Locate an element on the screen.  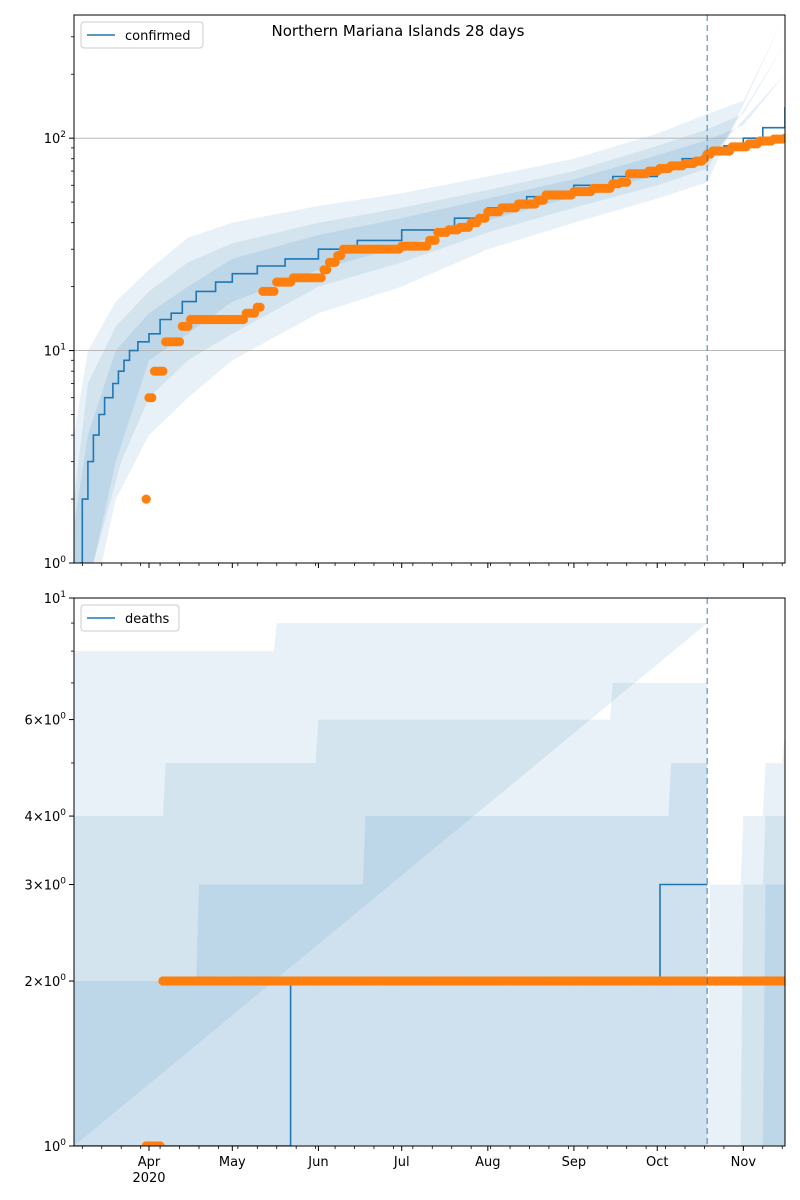
x-tick-label: Sep is located at coordinates (574, 1162).